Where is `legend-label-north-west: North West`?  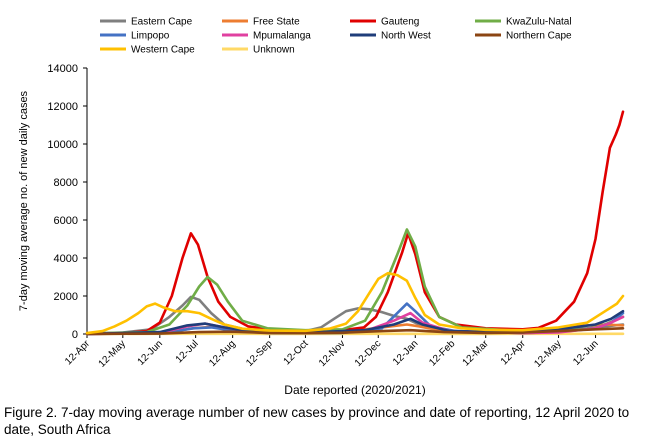
legend-label-north-west: North West is located at coordinates (406, 36).